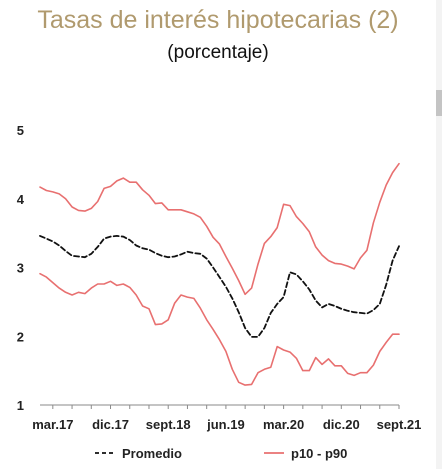  Describe the element at coordinates (218, 52) in the screenshot. I see `chart-subtitle: (porcentaje)` at that location.